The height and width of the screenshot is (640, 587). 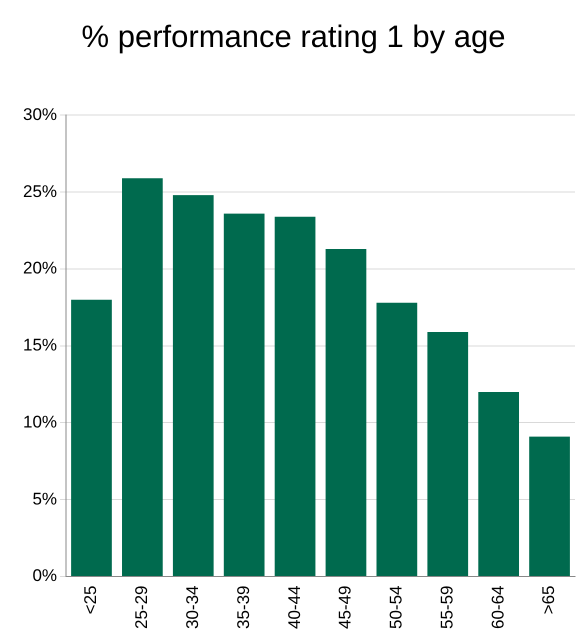 I want to click on x-tick-label: <25, so click(x=90, y=600).